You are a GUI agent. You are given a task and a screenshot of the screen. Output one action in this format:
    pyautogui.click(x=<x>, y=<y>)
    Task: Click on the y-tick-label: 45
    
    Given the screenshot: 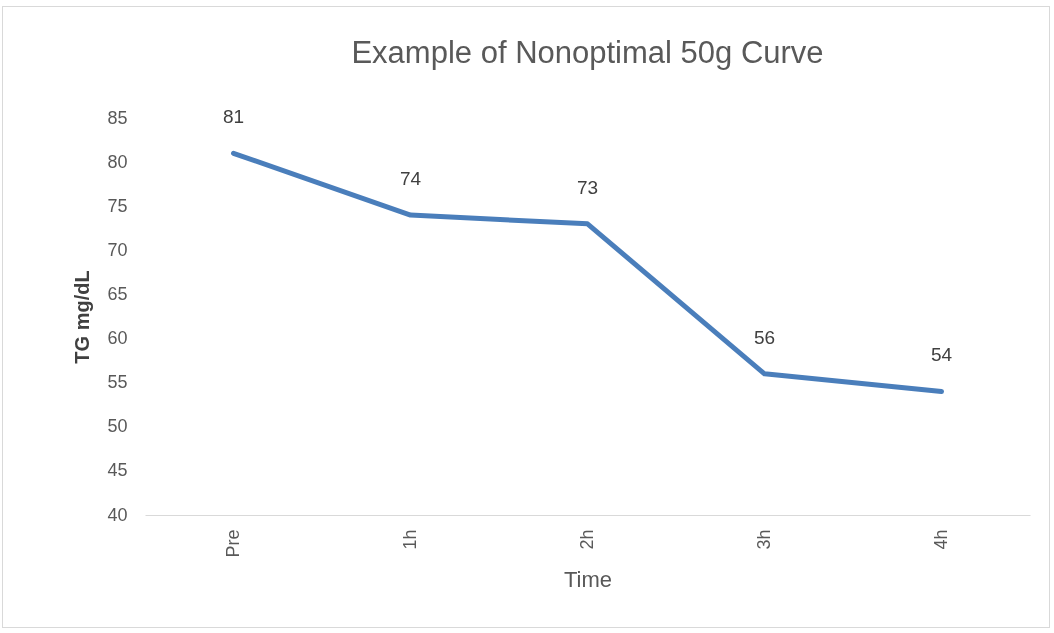 What is the action you would take?
    pyautogui.click(x=117, y=470)
    